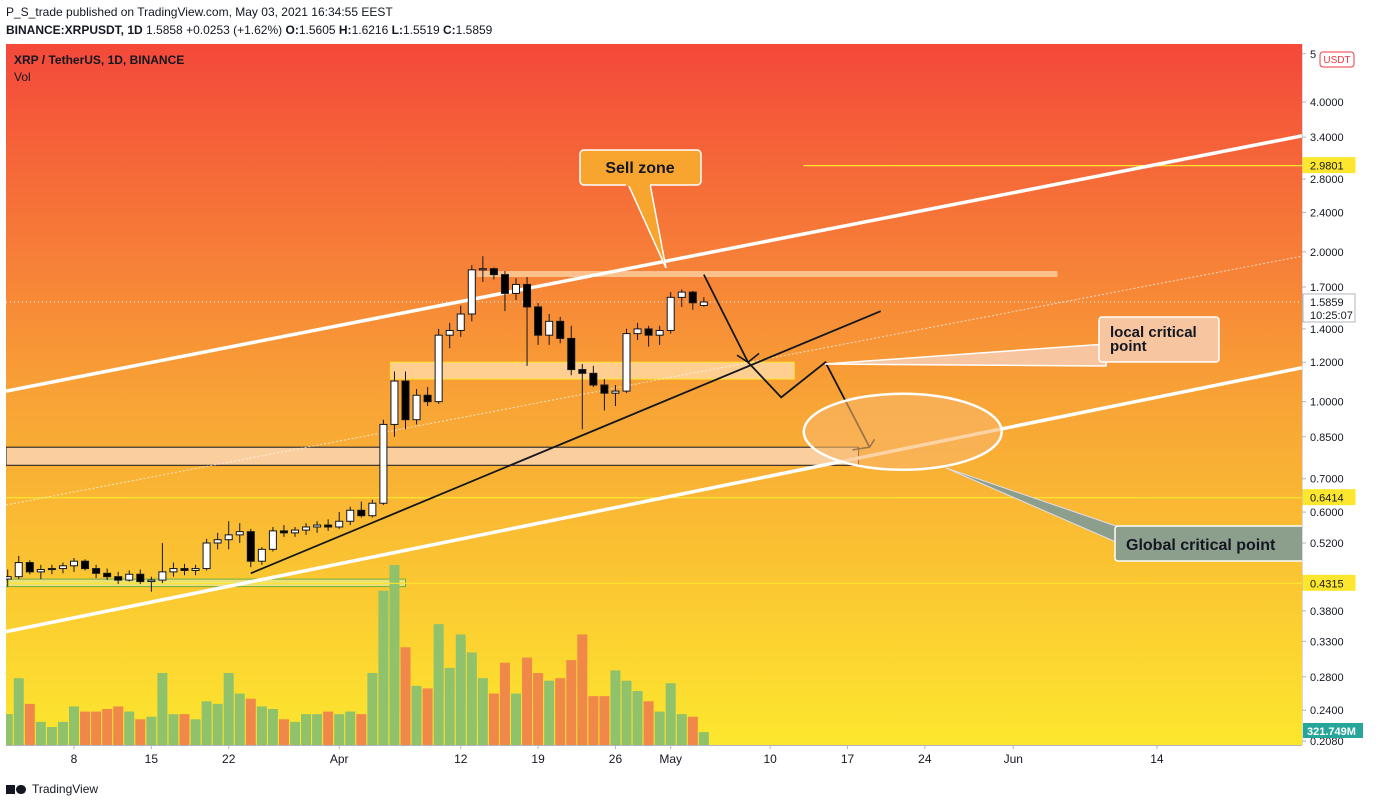  What do you see at coordinates (432, 456) in the screenshot?
I see `global-critical-zone` at bounding box center [432, 456].